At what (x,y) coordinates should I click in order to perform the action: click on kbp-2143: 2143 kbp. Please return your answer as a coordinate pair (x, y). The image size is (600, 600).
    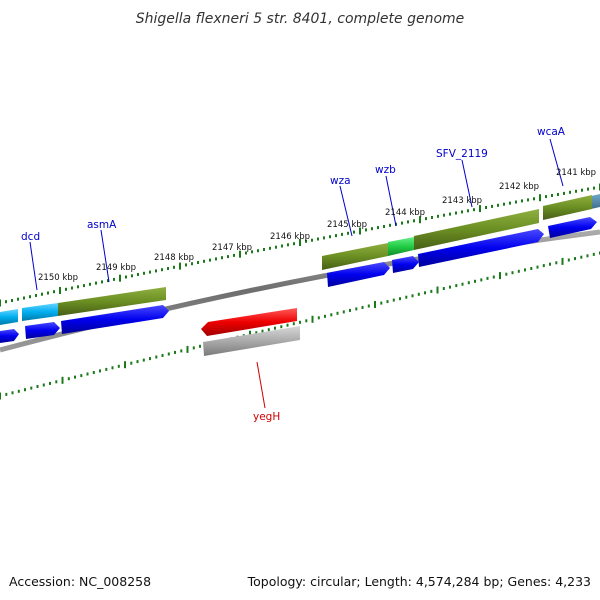
    Looking at the image, I should click on (462, 201).